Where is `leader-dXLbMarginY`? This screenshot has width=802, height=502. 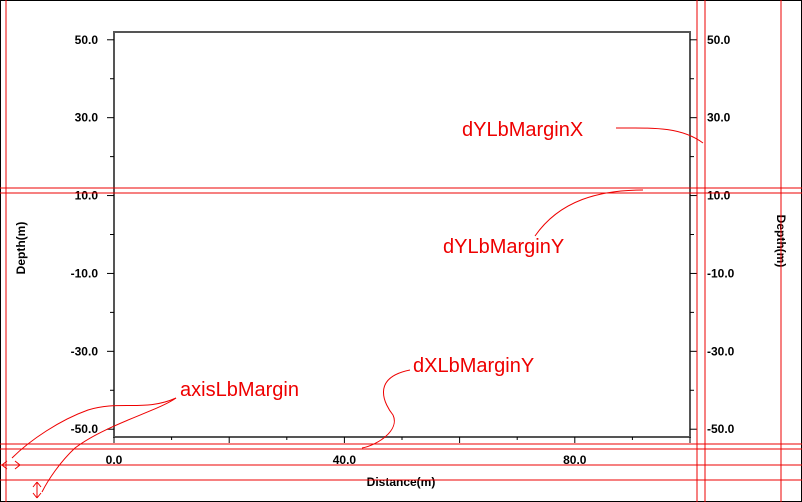
leader-dXLbMarginY is located at coordinates (386, 409).